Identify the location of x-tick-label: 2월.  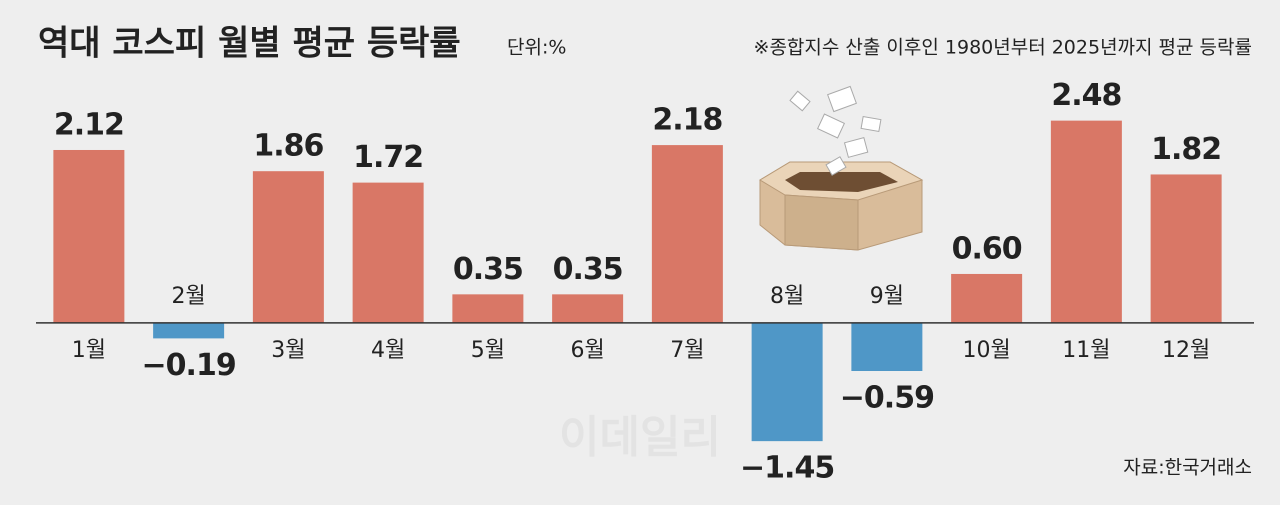
(189, 296).